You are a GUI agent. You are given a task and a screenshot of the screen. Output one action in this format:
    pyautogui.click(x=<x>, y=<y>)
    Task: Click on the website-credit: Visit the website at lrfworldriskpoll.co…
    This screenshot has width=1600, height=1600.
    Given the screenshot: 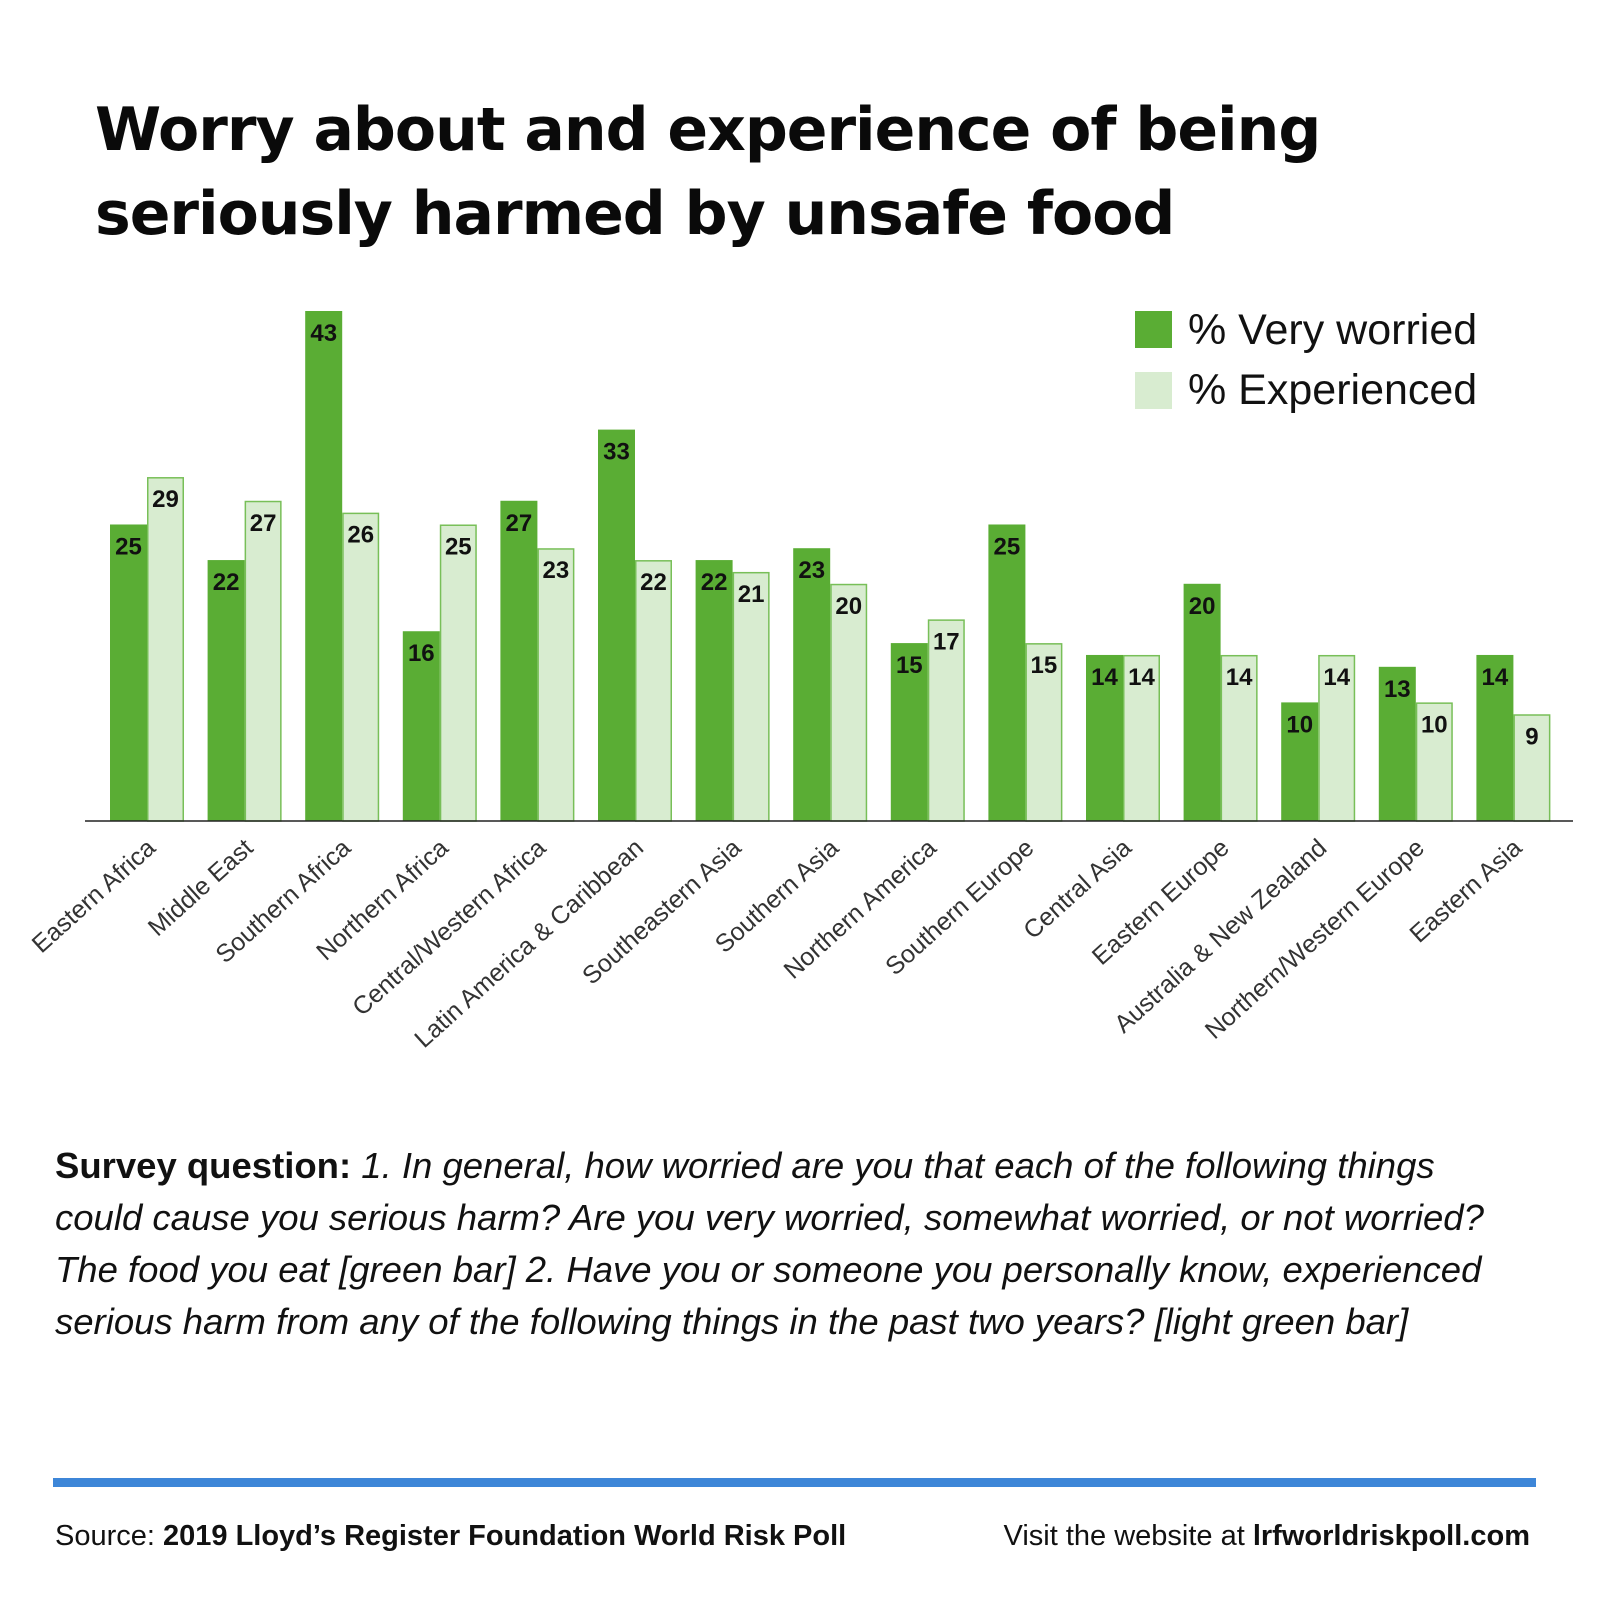 What is the action you would take?
    pyautogui.click(x=1267, y=1536)
    